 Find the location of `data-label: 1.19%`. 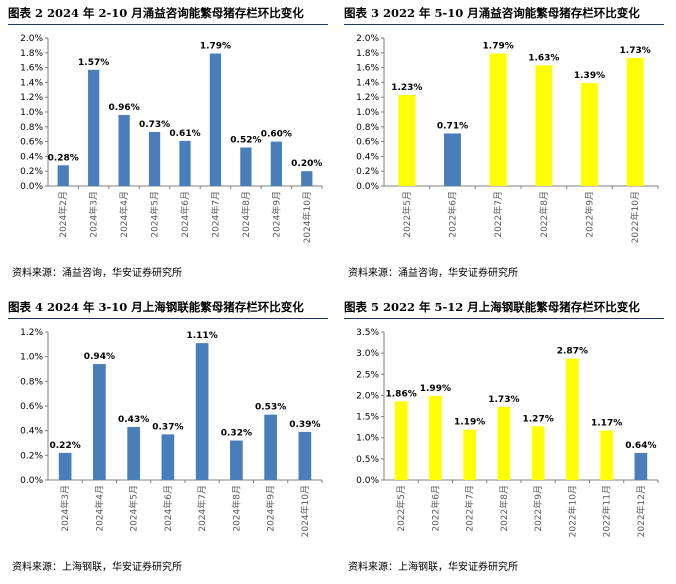

data-label: 1.19% is located at coordinates (469, 423).